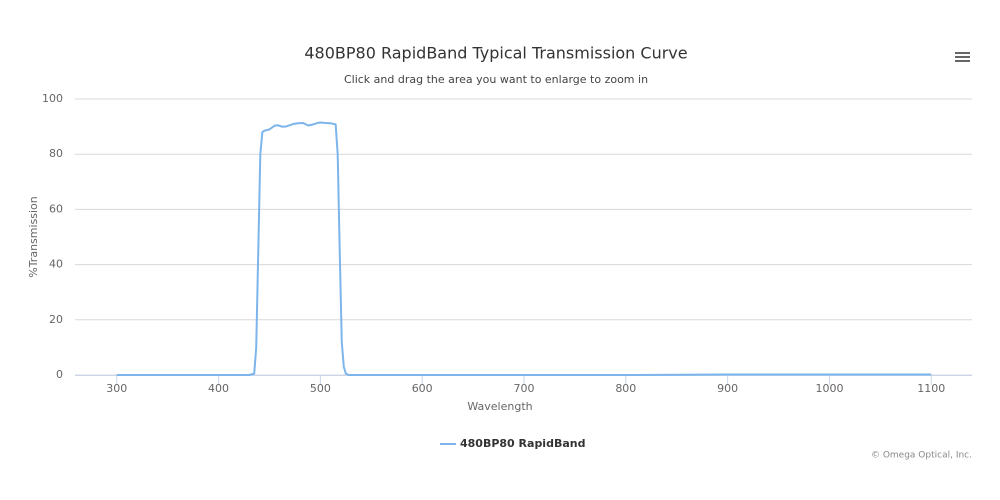 The height and width of the screenshot is (500, 1000). What do you see at coordinates (56, 153) in the screenshot?
I see `y-tick-label: 80` at bounding box center [56, 153].